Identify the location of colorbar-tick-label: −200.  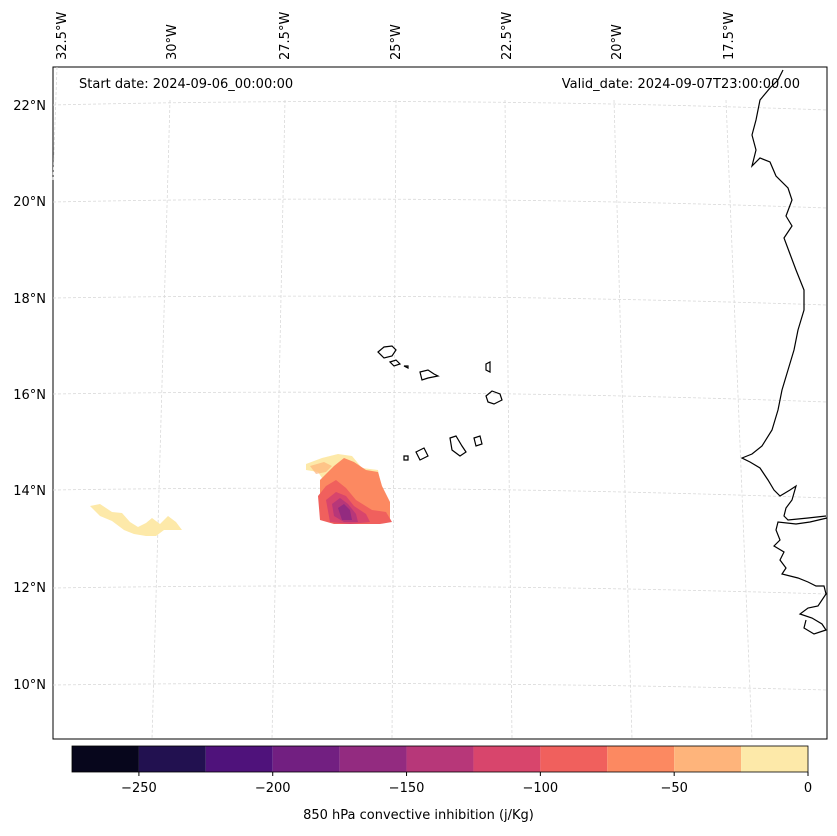
(273, 788).